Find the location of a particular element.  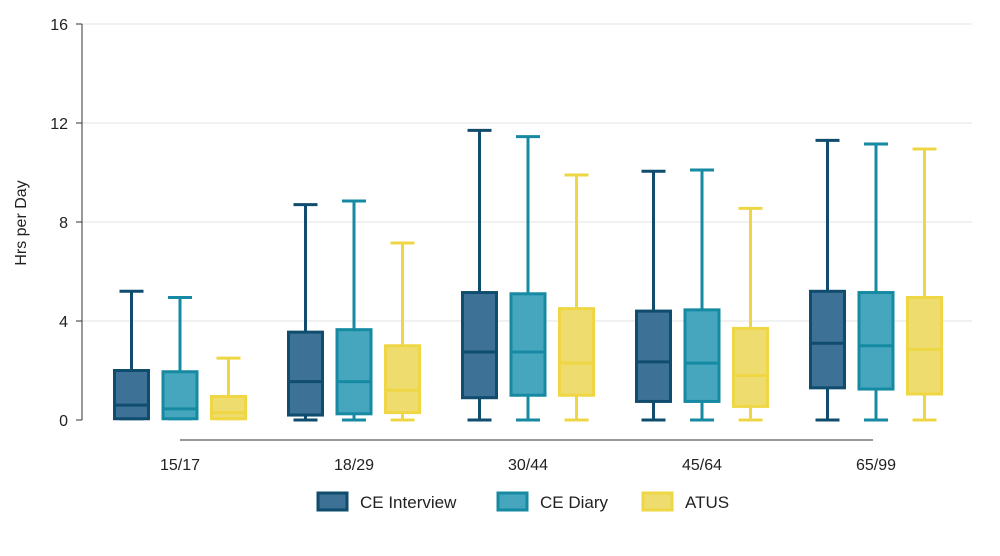

legend: CE Interview CE Diary ATUS is located at coordinates (522, 501).